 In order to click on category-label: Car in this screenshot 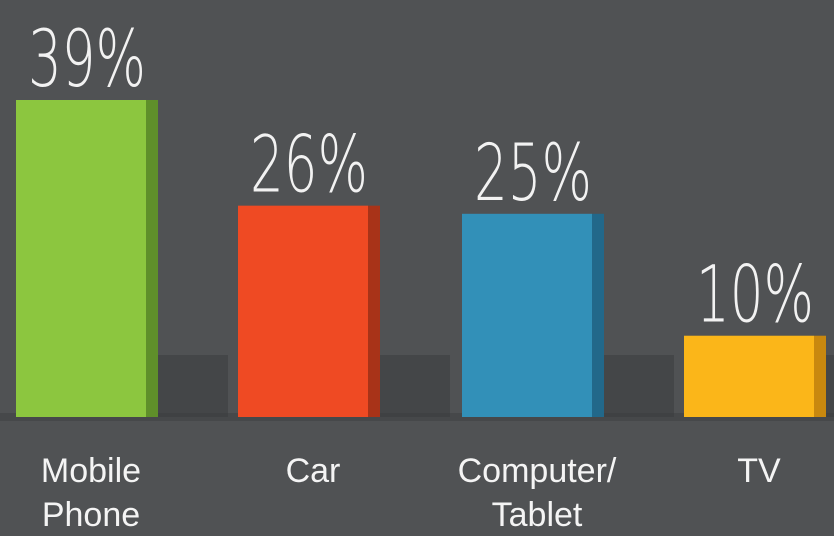, I will do `click(313, 471)`.